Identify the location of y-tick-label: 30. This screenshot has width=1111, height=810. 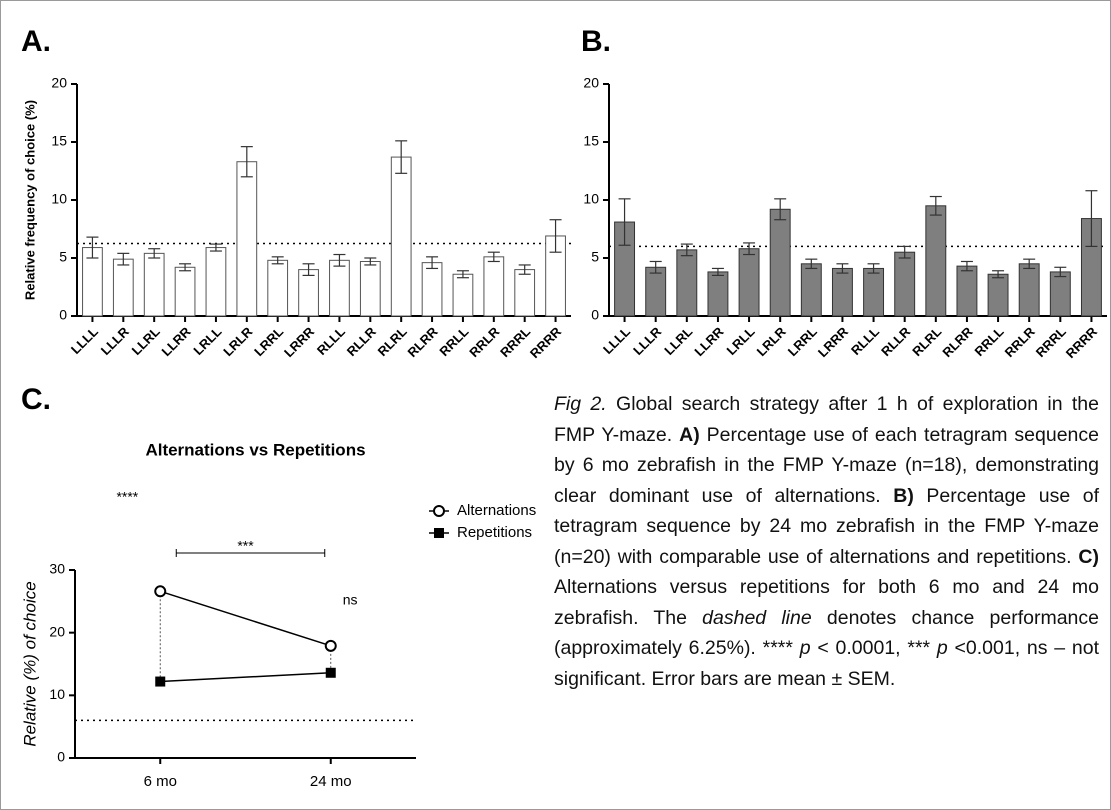
(57, 569).